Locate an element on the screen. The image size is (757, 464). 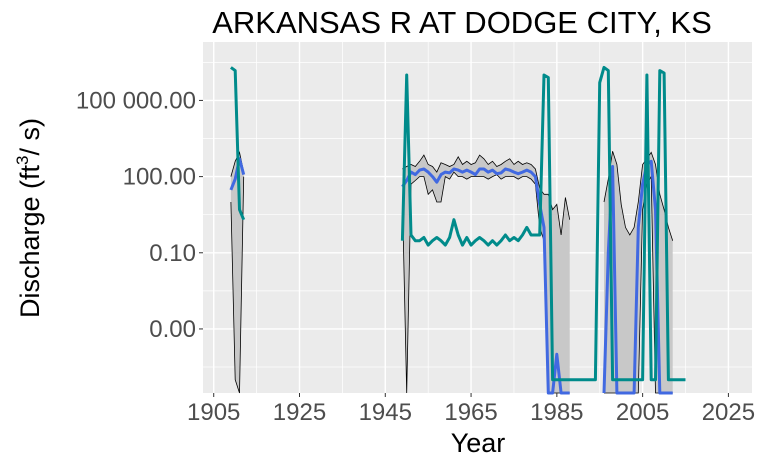
x-tick-label: 1905 is located at coordinates (213, 412).